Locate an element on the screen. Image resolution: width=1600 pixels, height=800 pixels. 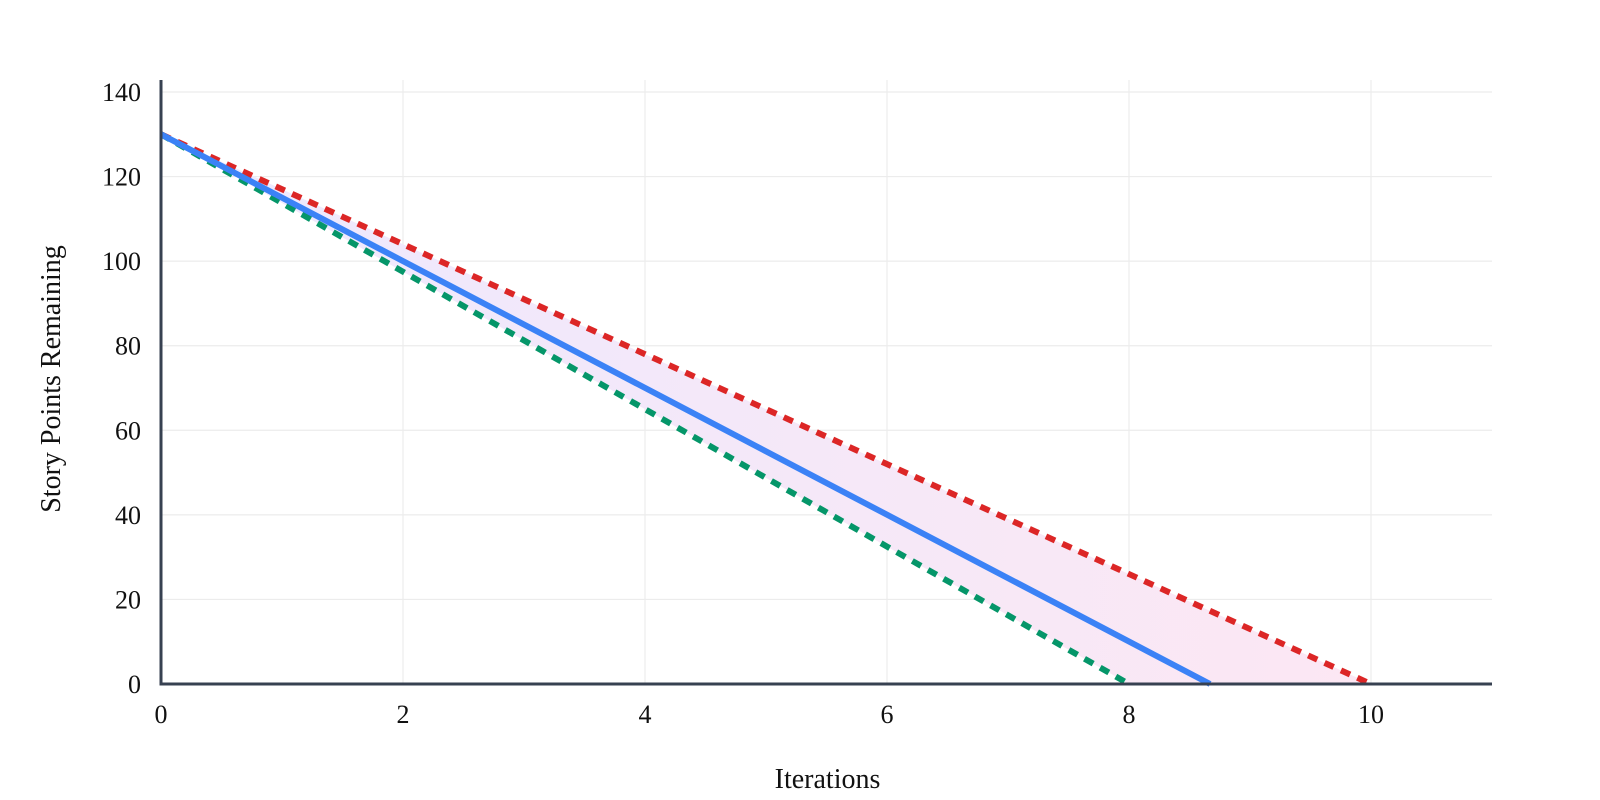
x-tick-label: 10 is located at coordinates (1371, 714).